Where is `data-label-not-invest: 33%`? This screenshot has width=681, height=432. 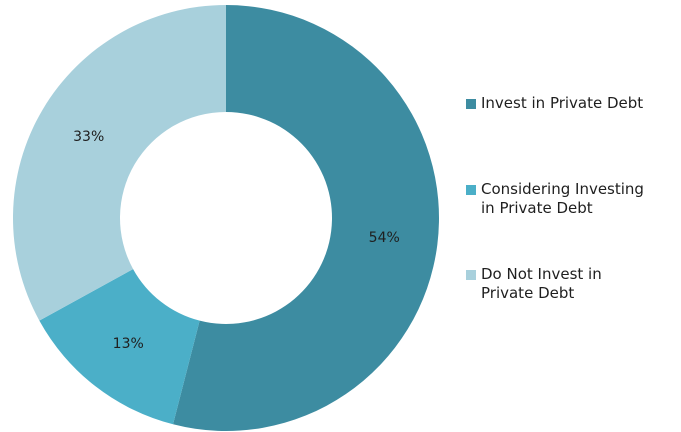
data-label-not-invest: 33% is located at coordinates (88, 137).